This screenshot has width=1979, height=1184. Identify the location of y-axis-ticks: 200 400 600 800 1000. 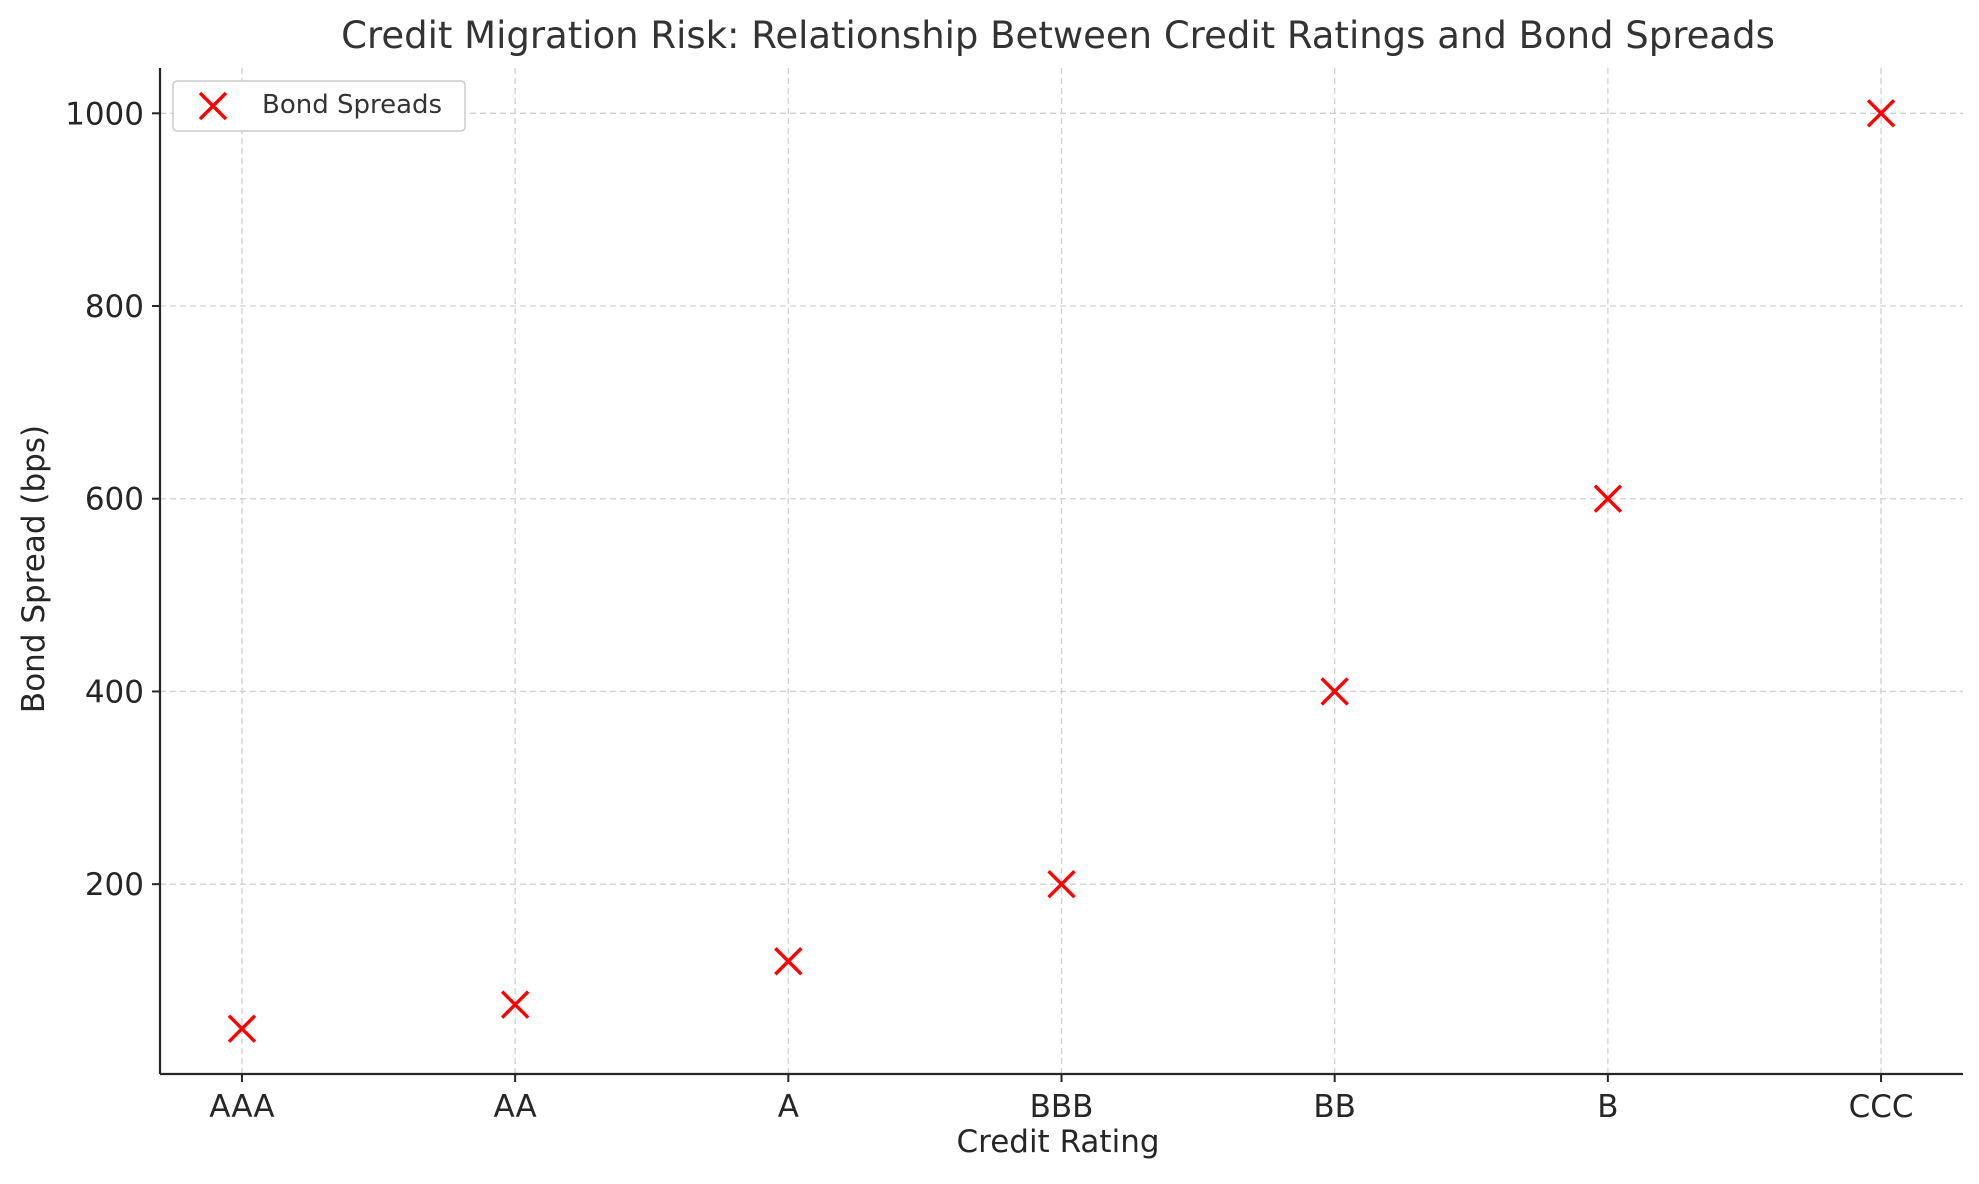
(112, 499).